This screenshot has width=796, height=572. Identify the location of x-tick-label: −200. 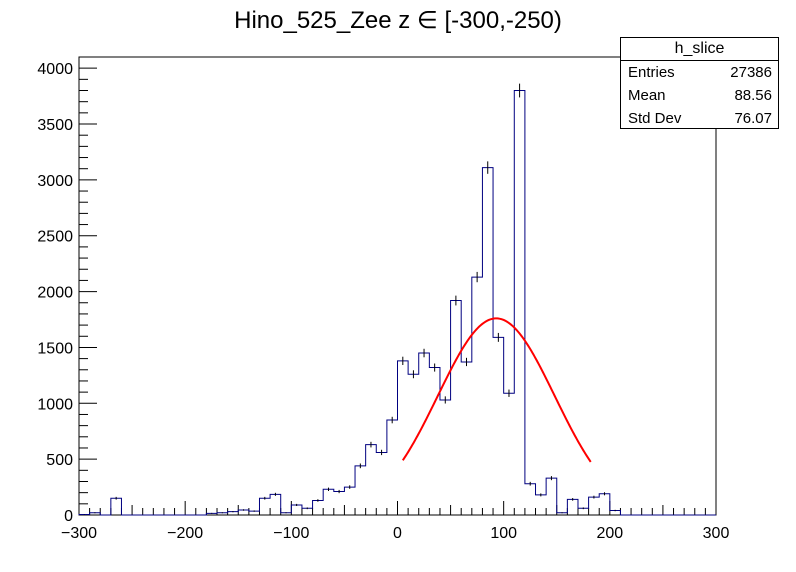
(185, 533).